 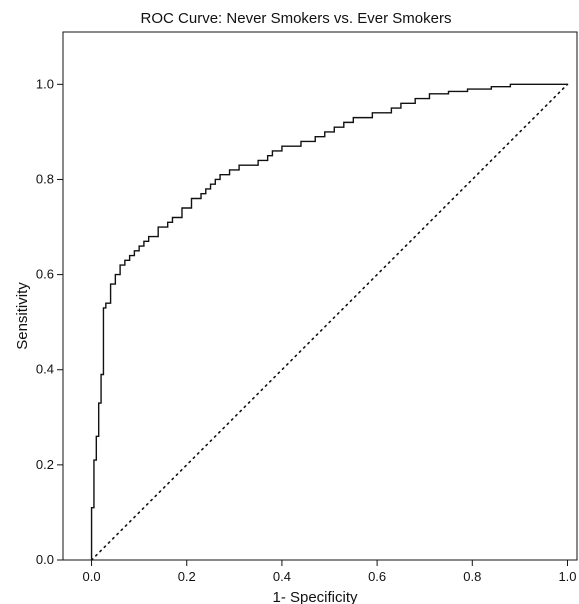 I want to click on x-axis-title: 1- Specificity, so click(x=315, y=596).